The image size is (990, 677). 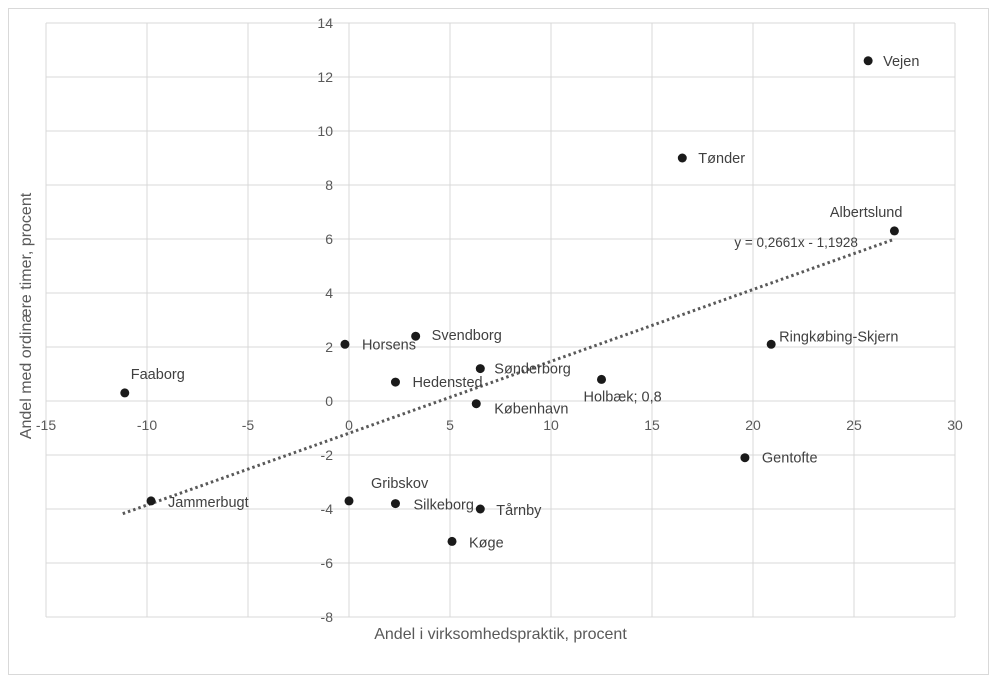 I want to click on x-tick-label: -10, so click(x=147, y=425).